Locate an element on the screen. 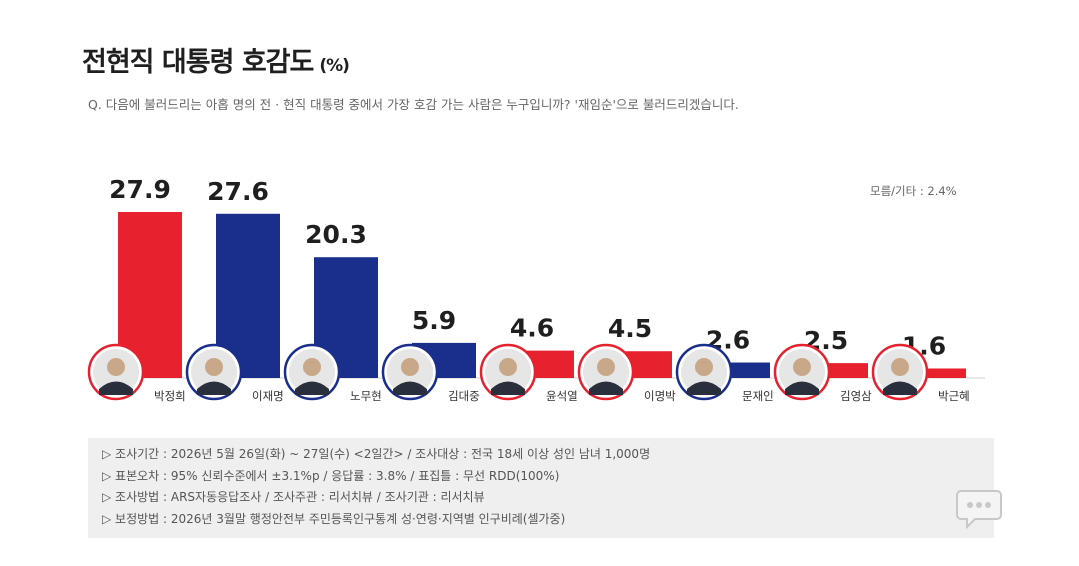 The height and width of the screenshot is (566, 1079). category-label-8: 박근혜 is located at coordinates (954, 396).